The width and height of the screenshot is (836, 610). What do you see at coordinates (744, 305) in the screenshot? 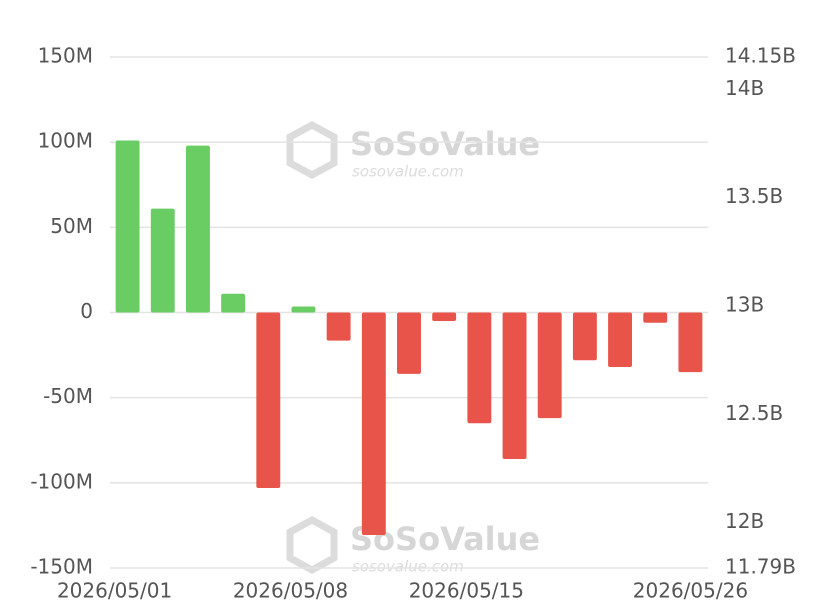
I see `y2-tick-label: 13B` at bounding box center [744, 305].